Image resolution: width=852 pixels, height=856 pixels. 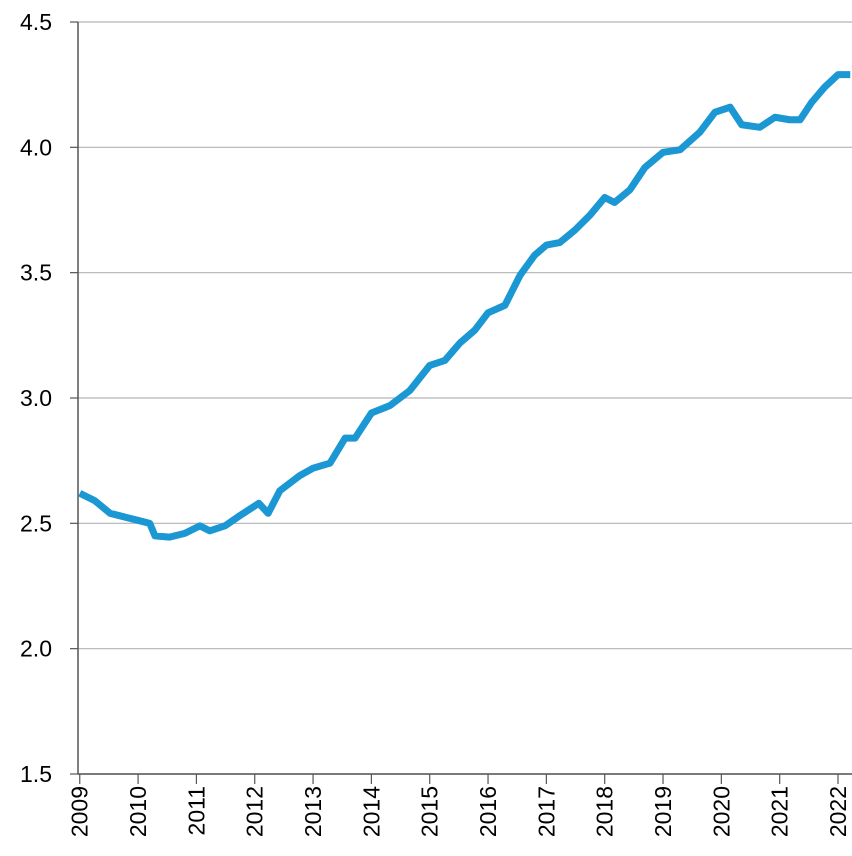 What do you see at coordinates (36, 774) in the screenshot?
I see `y-tick-label: 1.5` at bounding box center [36, 774].